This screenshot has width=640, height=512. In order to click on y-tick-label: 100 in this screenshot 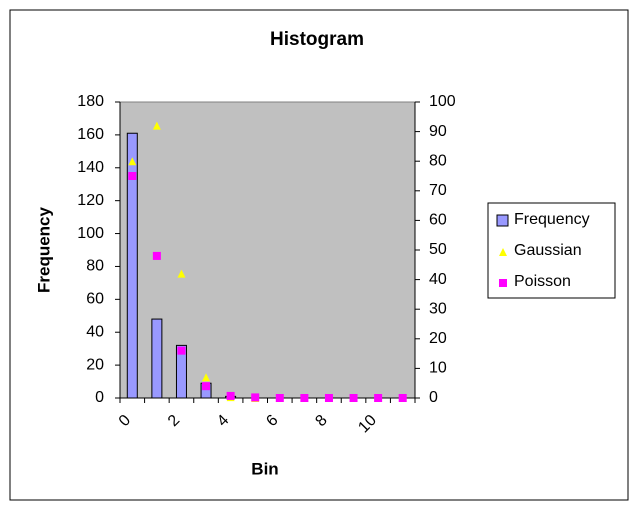, I will do `click(90, 233)`.